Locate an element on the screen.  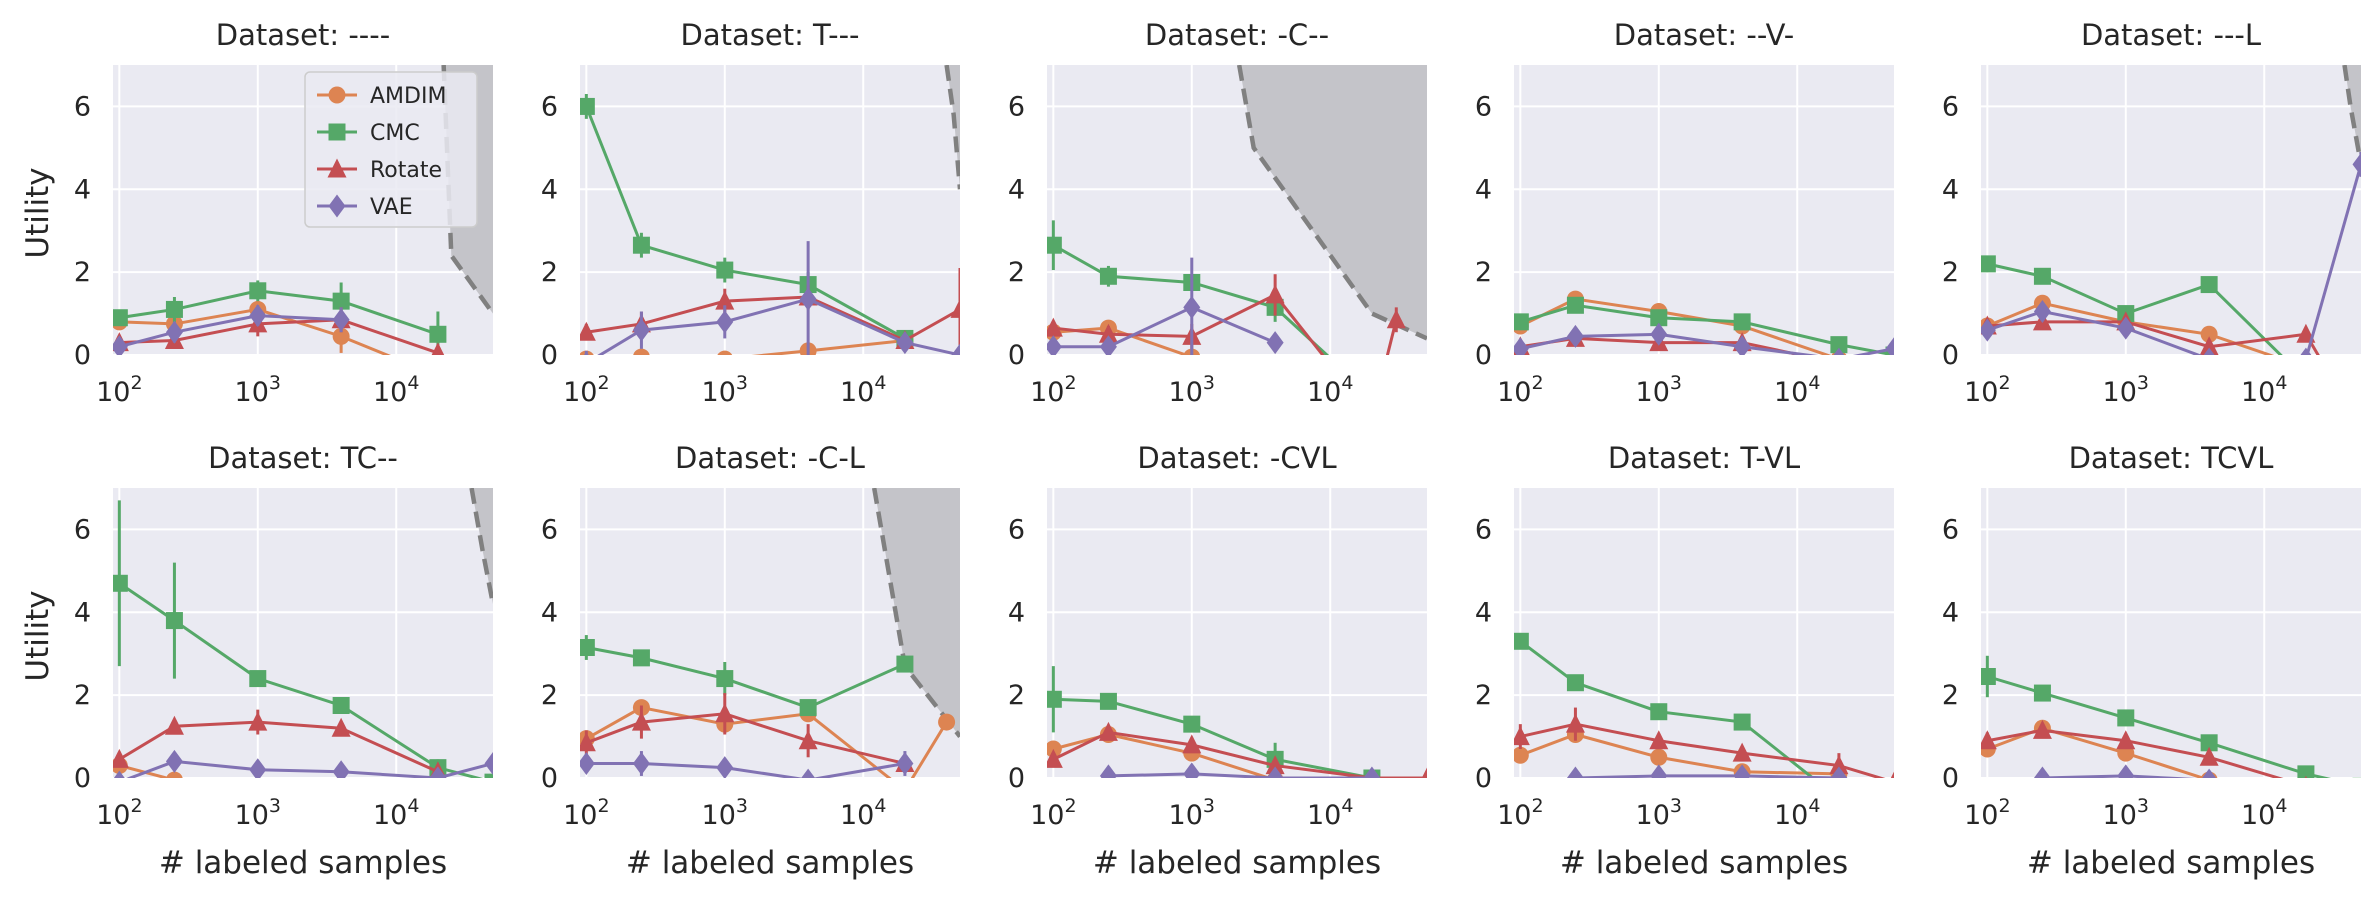
legend-label: CMC is located at coordinates (395, 133).